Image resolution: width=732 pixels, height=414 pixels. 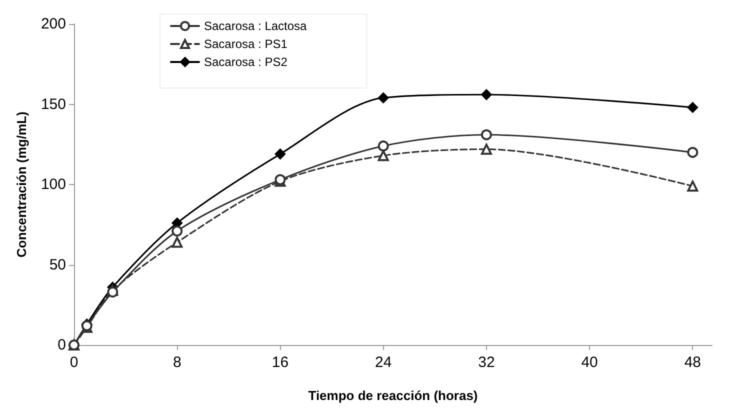 What do you see at coordinates (256, 26) in the screenshot?
I see `legend-label: Sacarosa : Lactosa` at bounding box center [256, 26].